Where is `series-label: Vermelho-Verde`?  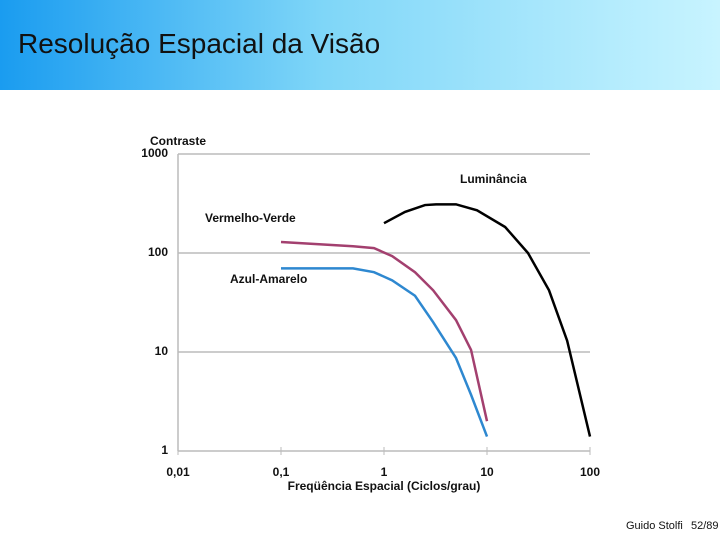 series-label: Vermelho-Verde is located at coordinates (250, 218).